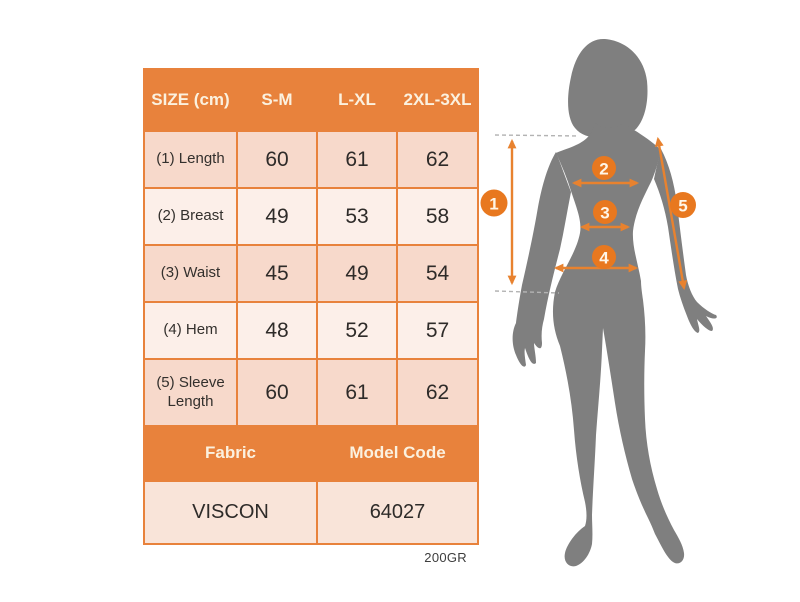  I want to click on table-row-hem: (4) Hem 48 52 57, so click(312, 331).